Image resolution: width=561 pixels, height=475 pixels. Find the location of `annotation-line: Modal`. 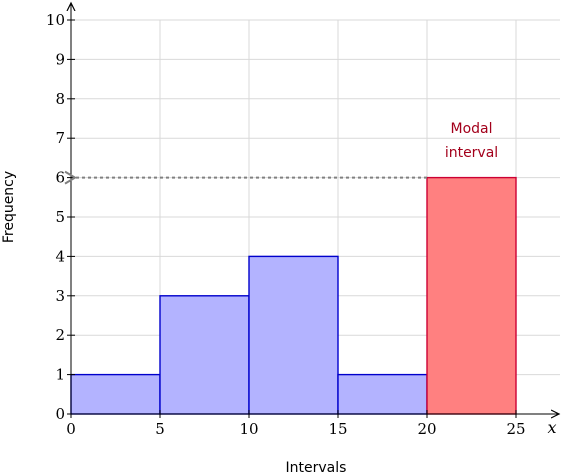

annotation-line: Modal is located at coordinates (472, 129).